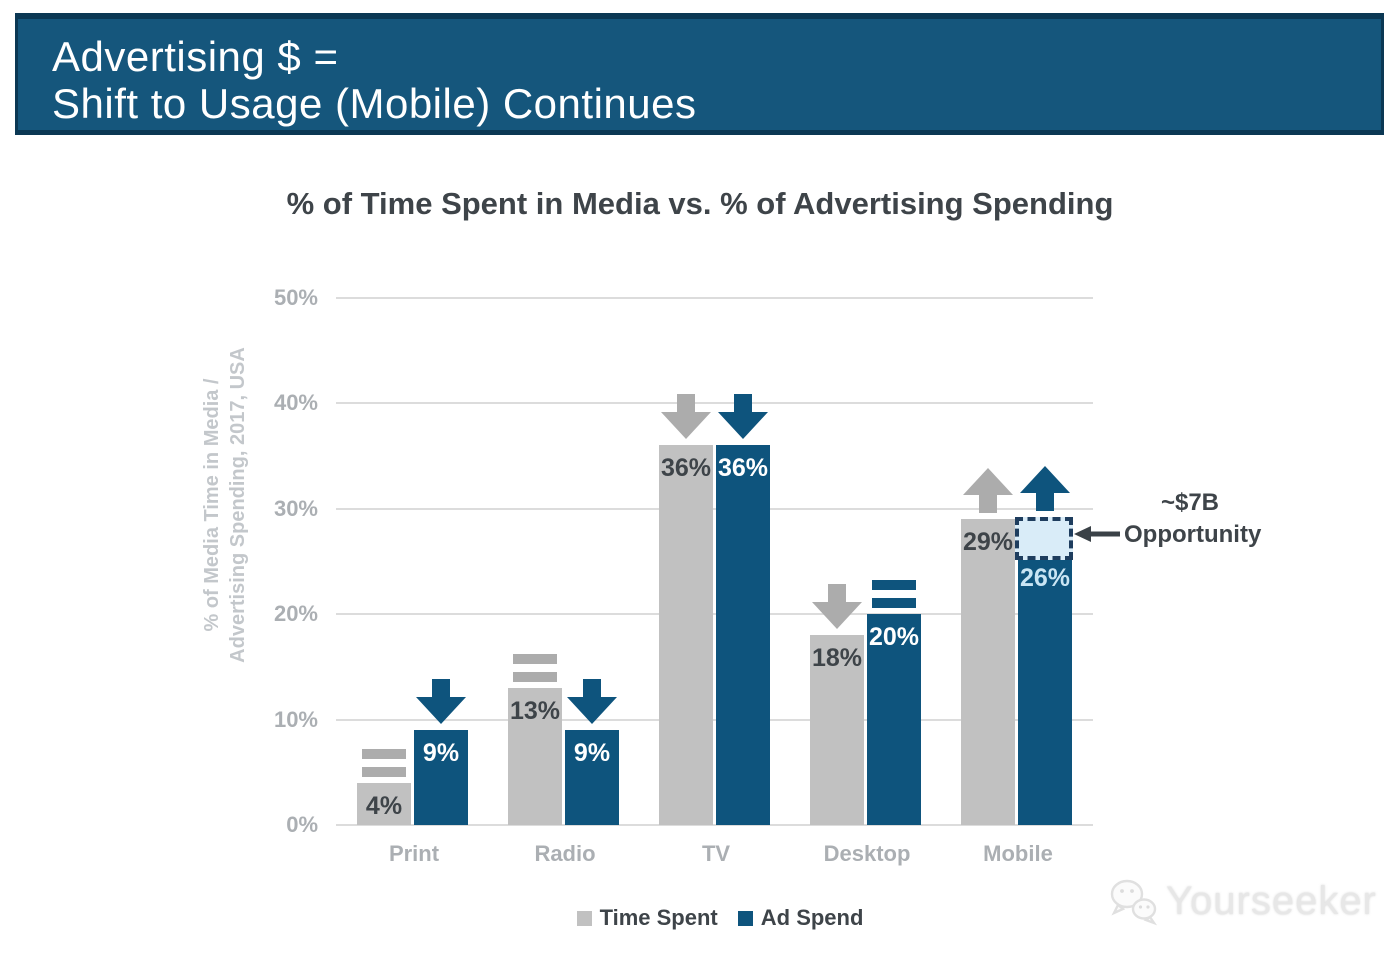 The height and width of the screenshot is (960, 1399). What do you see at coordinates (295, 402) in the screenshot?
I see `y-tick-label: 40%` at bounding box center [295, 402].